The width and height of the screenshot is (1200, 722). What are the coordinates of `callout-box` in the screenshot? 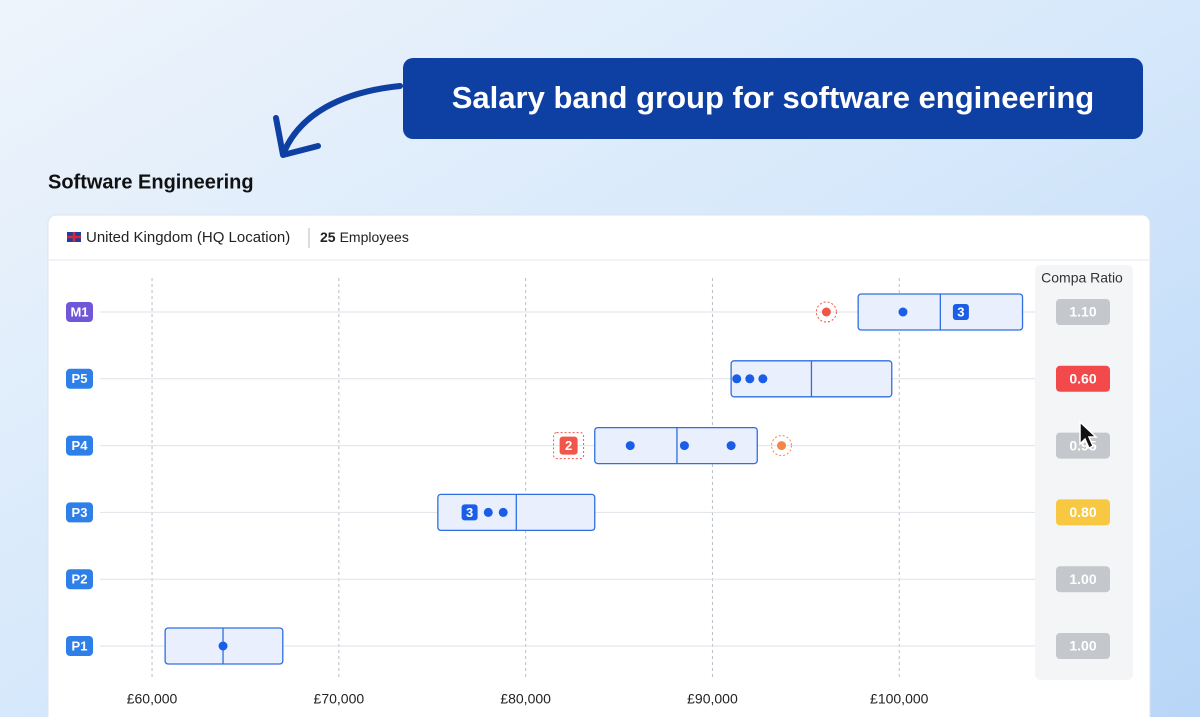 It's located at (773, 98).